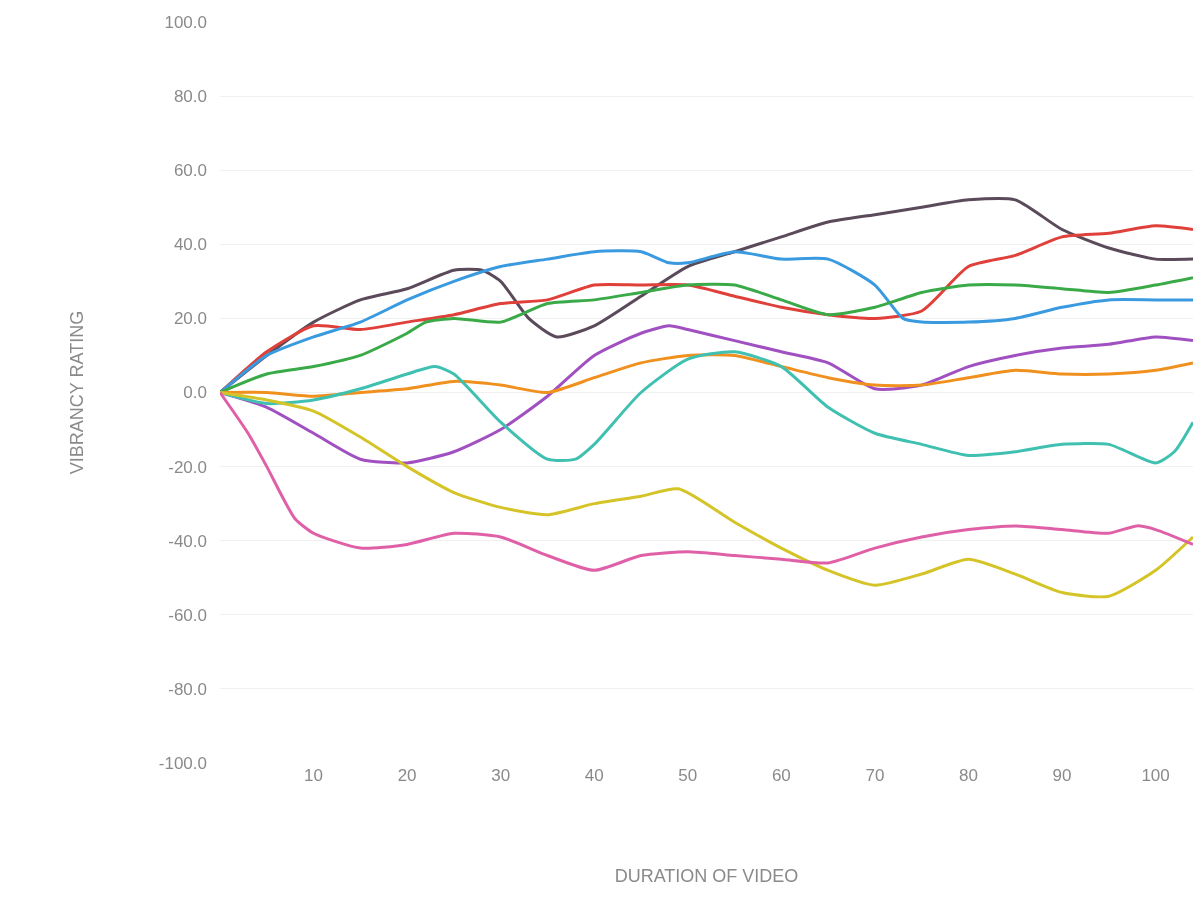 The width and height of the screenshot is (1193, 903). Describe the element at coordinates (407, 775) in the screenshot. I see `x-tick-label: 20` at that location.